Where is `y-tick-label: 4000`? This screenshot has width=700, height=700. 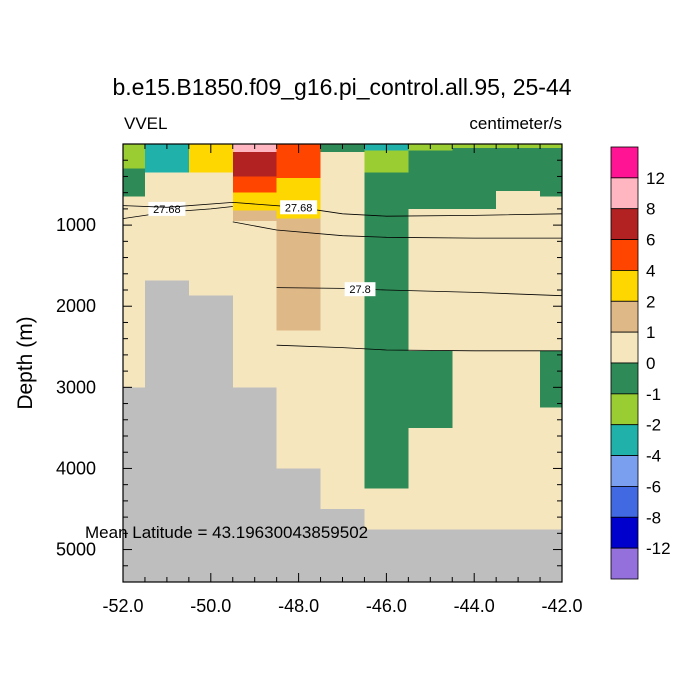 y-tick-label: 4000 is located at coordinates (76, 468).